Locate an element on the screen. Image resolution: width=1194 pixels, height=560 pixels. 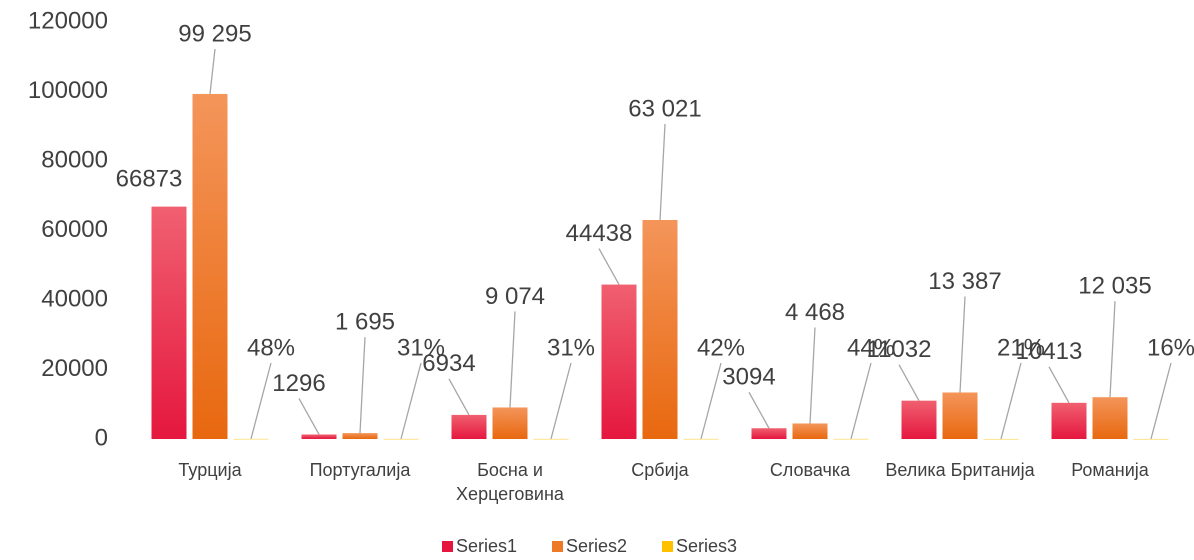
data-label: 11032 is located at coordinates (899, 349).